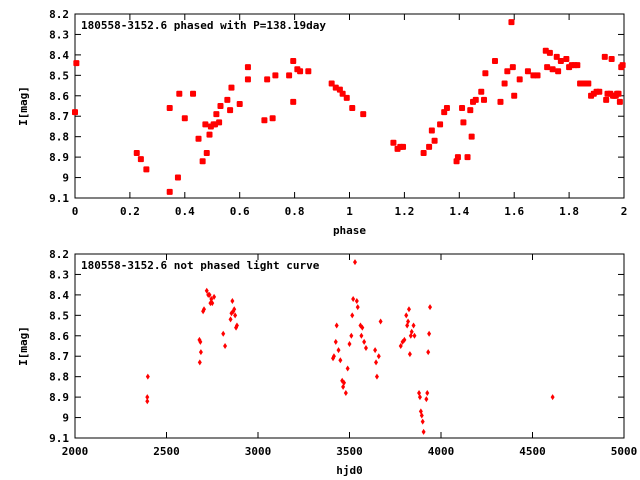 The width and height of the screenshot is (640, 480). What do you see at coordinates (532, 451) in the screenshot?
I see `unphased-x-tick-label: 4500` at bounding box center [532, 451].